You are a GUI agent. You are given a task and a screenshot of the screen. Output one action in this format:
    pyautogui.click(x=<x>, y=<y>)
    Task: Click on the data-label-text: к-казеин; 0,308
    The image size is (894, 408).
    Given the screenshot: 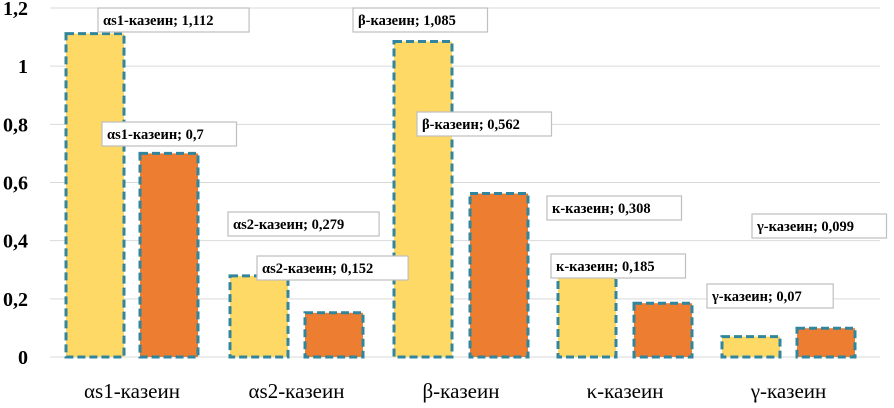 What is the action you would take?
    pyautogui.click(x=601, y=209)
    